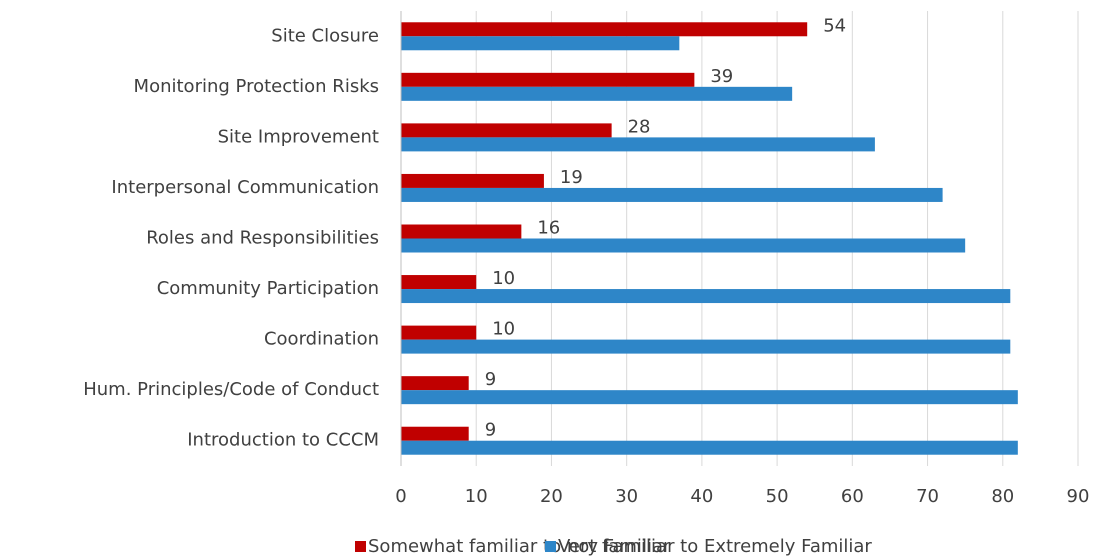 This screenshot has width=1110, height=560. Describe the element at coordinates (298, 136) in the screenshot. I see `y-tick-label: Site Improvement` at that location.